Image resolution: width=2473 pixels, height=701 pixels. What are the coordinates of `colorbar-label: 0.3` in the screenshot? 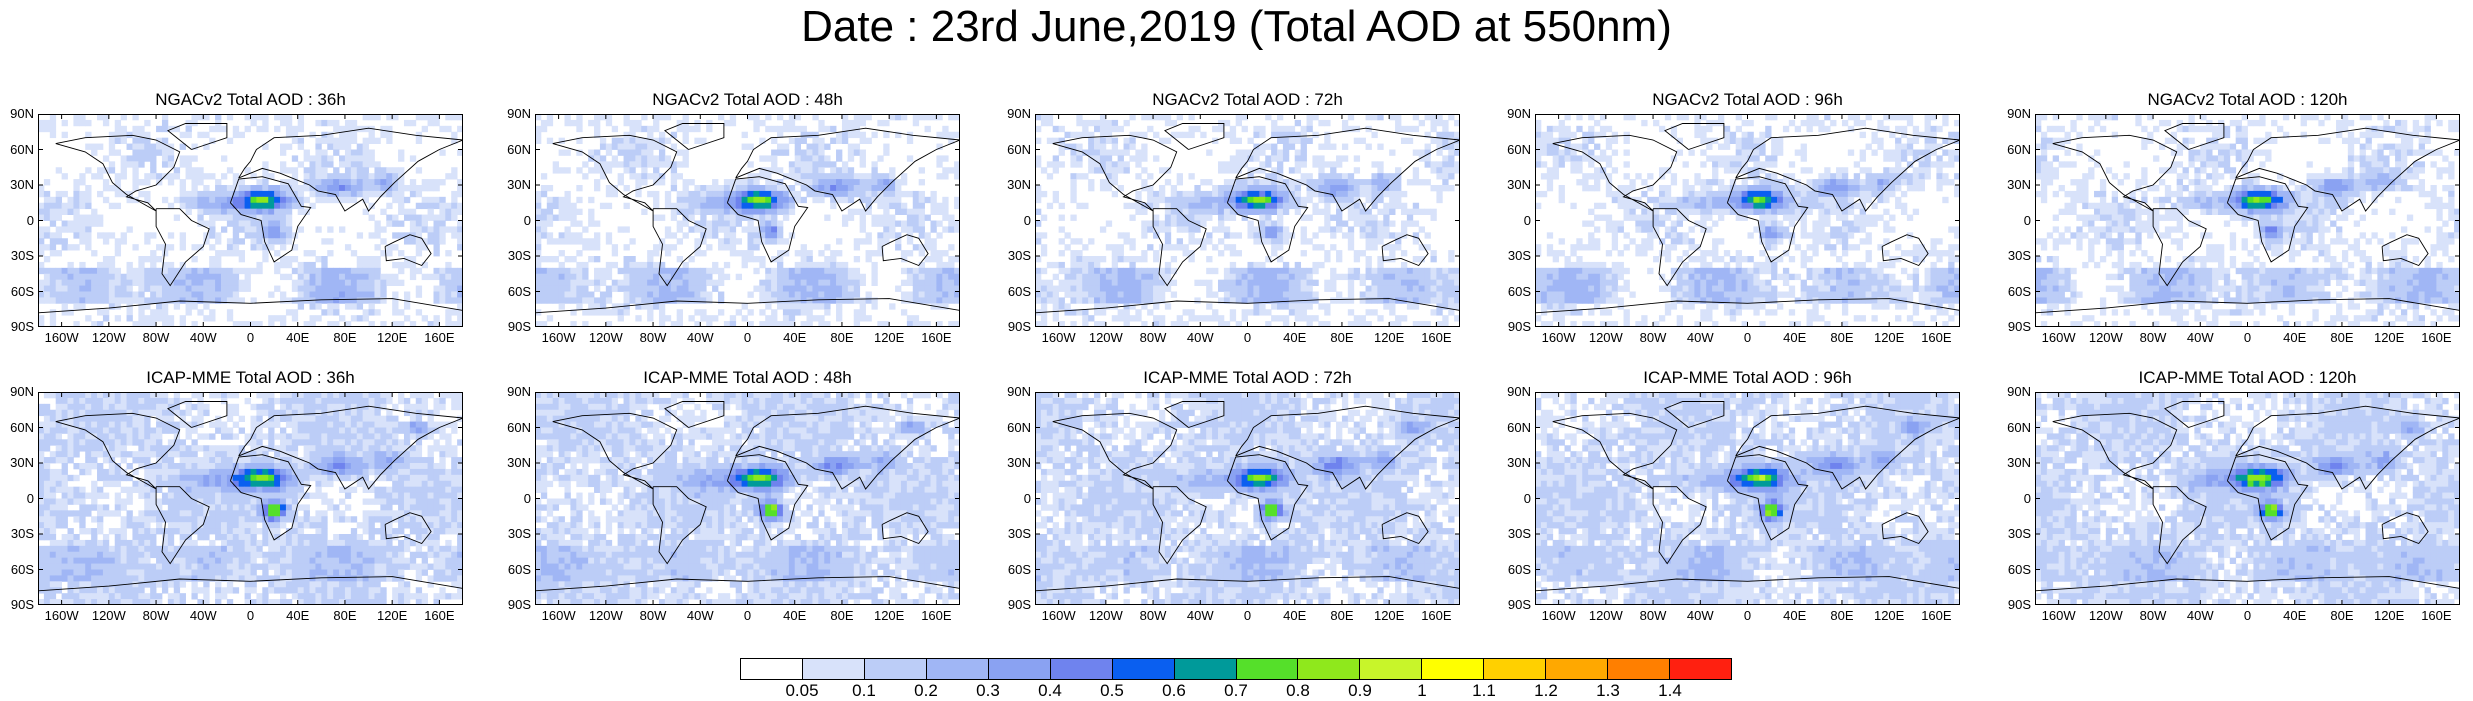 It's located at (988, 690).